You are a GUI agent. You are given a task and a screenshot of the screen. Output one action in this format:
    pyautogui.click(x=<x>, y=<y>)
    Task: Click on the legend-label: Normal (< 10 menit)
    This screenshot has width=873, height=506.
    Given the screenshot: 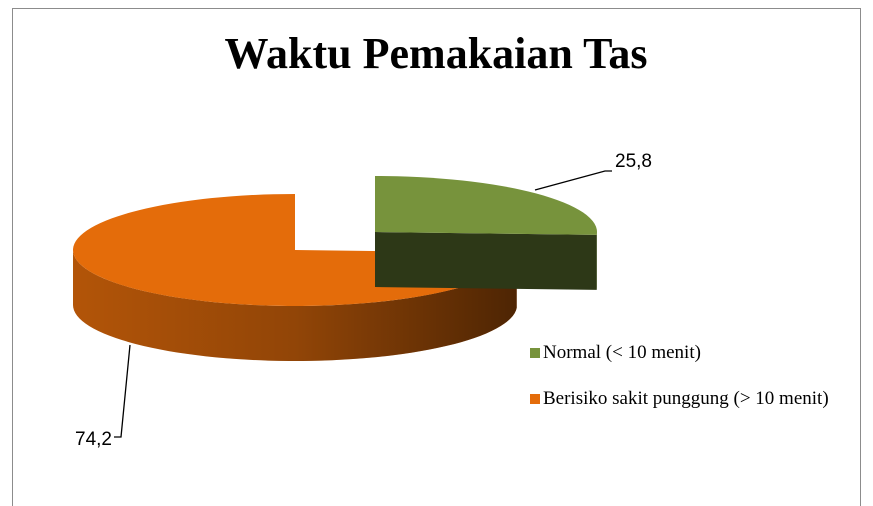 What is the action you would take?
    pyautogui.click(x=622, y=352)
    